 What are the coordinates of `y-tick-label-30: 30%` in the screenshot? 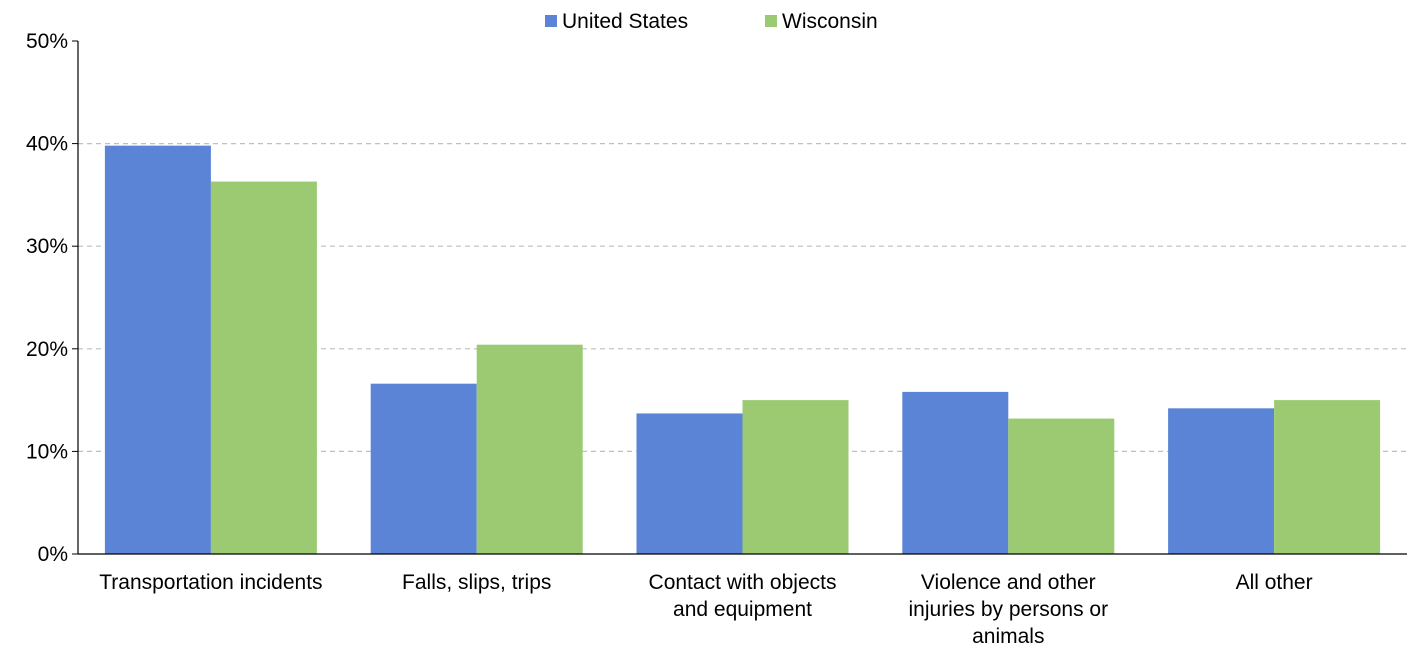 It's located at (47, 246).